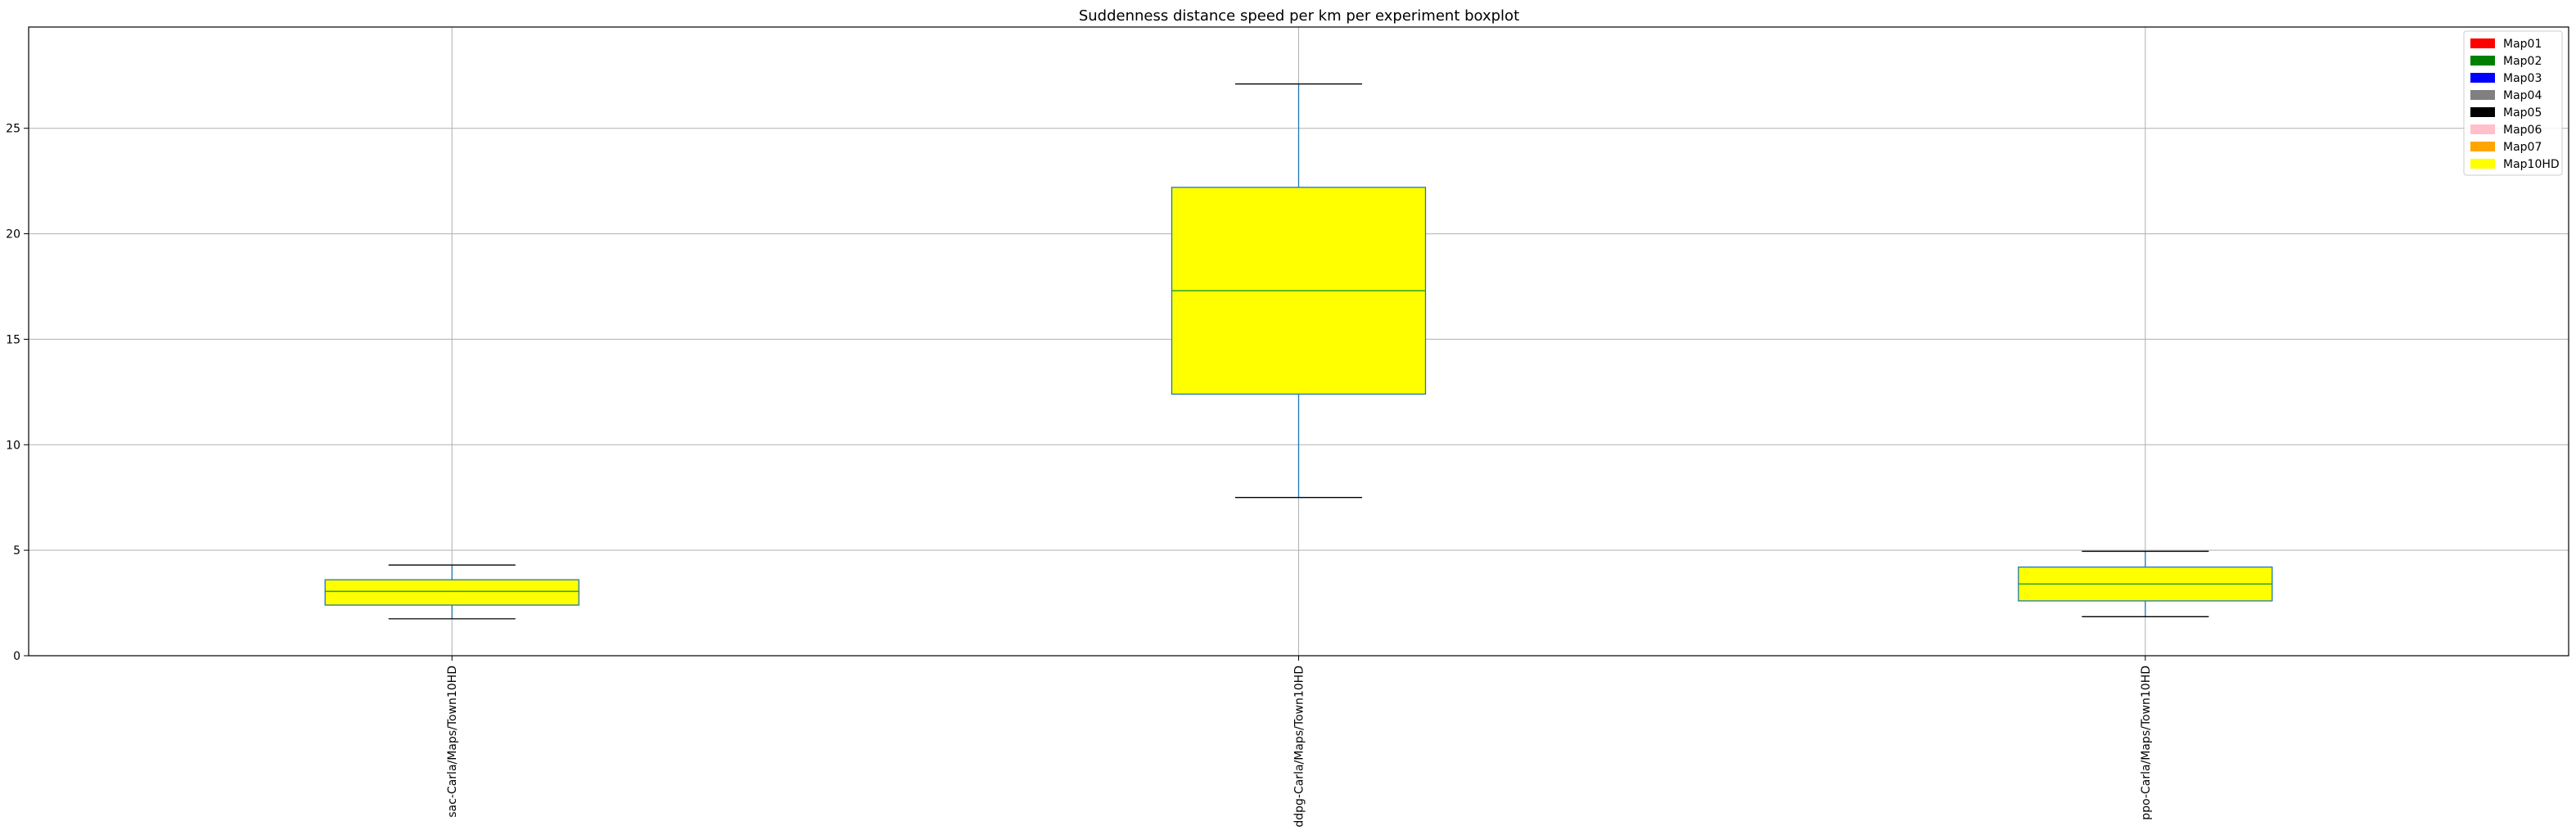 The height and width of the screenshot is (835, 2576). Describe the element at coordinates (13, 339) in the screenshot. I see `y-tick-label: 15` at that location.